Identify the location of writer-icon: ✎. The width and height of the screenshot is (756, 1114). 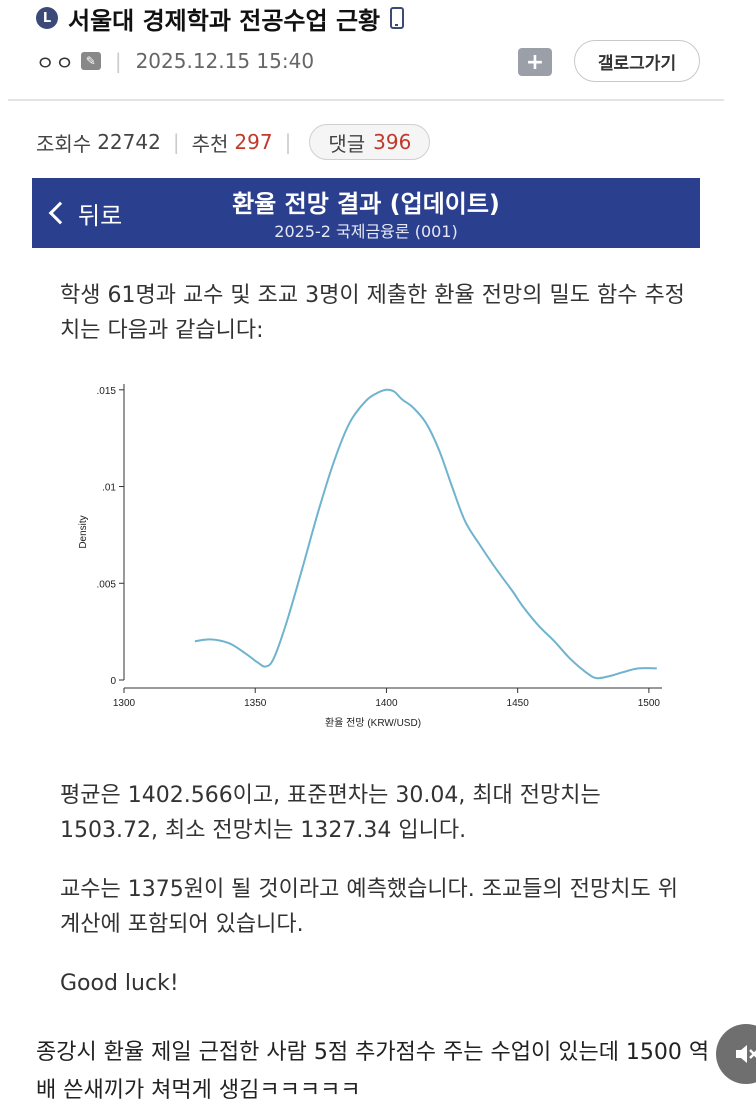
(90, 61).